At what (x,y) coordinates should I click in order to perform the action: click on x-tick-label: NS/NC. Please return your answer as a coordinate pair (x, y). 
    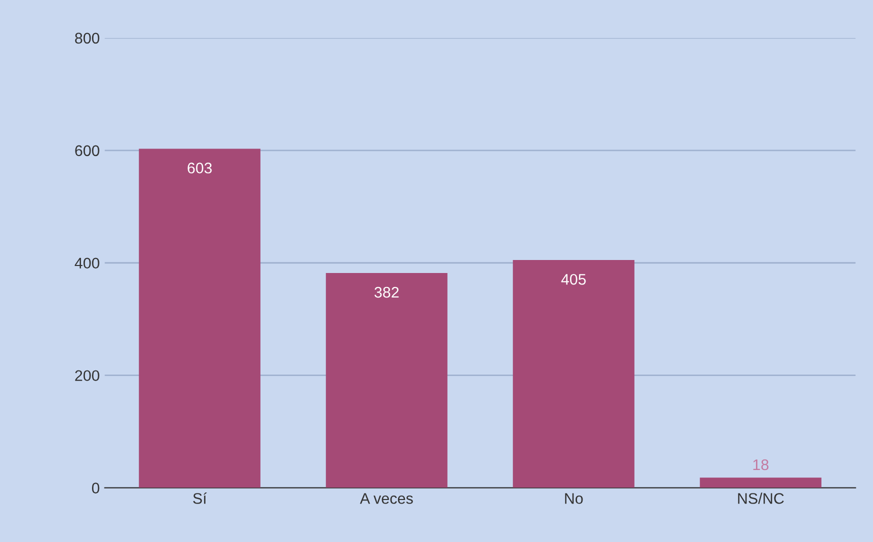
    Looking at the image, I should click on (761, 498).